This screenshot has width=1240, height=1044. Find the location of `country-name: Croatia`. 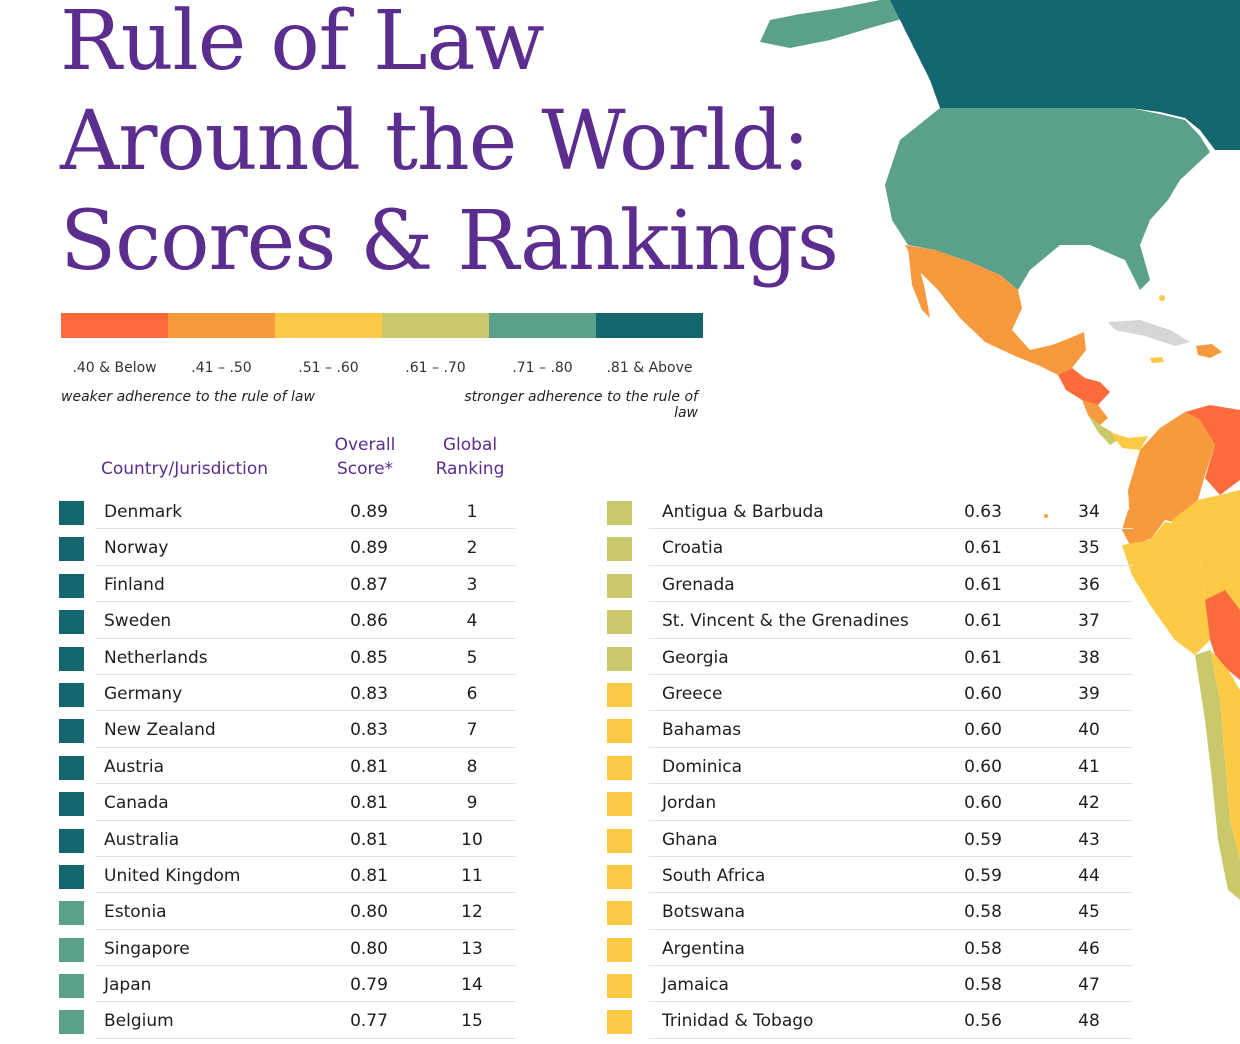

country-name: Croatia is located at coordinates (693, 548).